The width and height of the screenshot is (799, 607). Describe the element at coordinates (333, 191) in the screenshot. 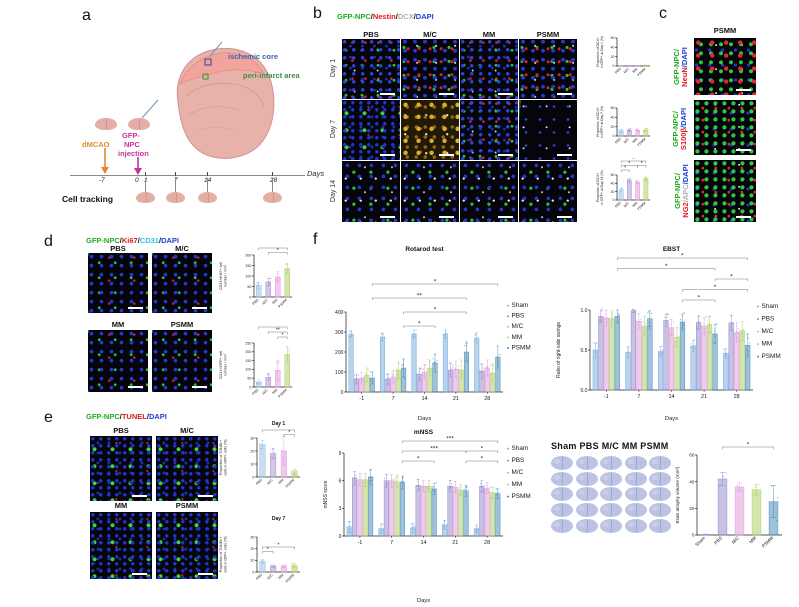

I see `panel-b-row-day14: Day 14` at that location.